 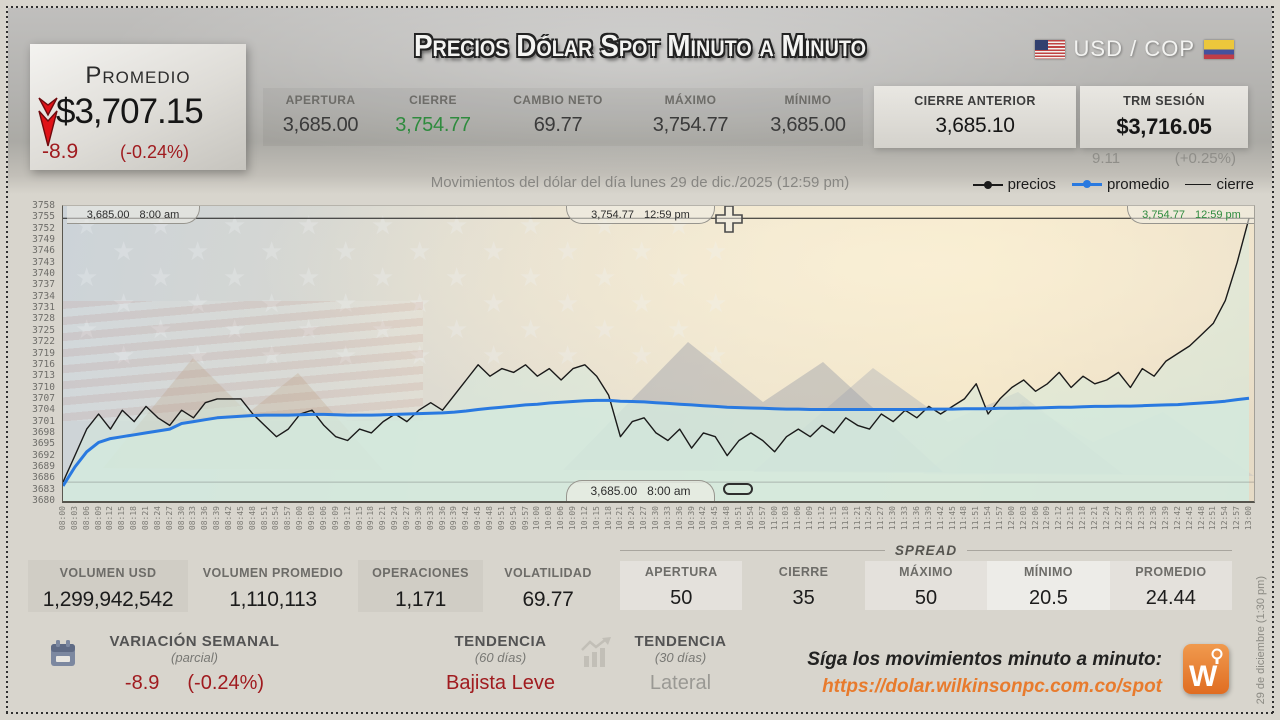 What do you see at coordinates (999, 518) in the screenshot?
I see `x-axis-tick: 11:57` at bounding box center [999, 518].